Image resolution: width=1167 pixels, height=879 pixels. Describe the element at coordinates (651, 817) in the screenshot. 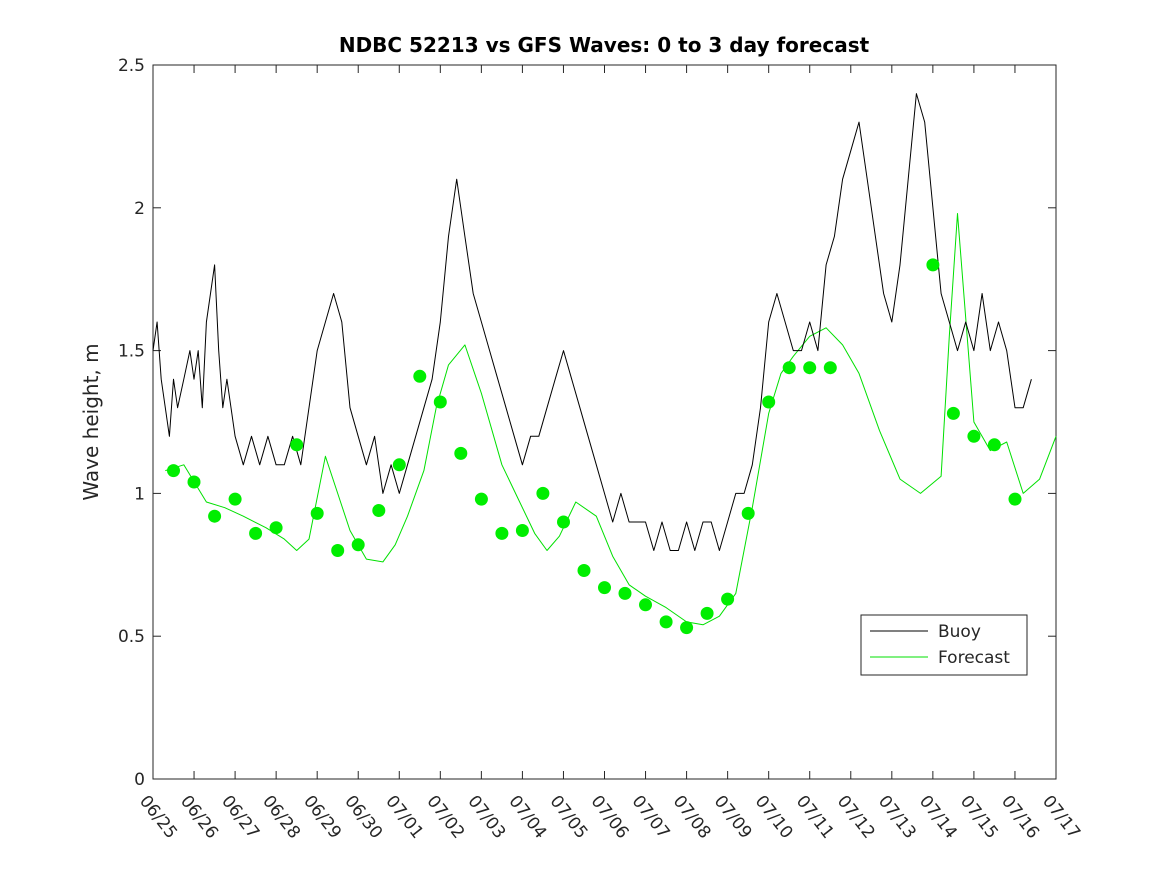

I see `x-tick-label: 07/07` at that location.